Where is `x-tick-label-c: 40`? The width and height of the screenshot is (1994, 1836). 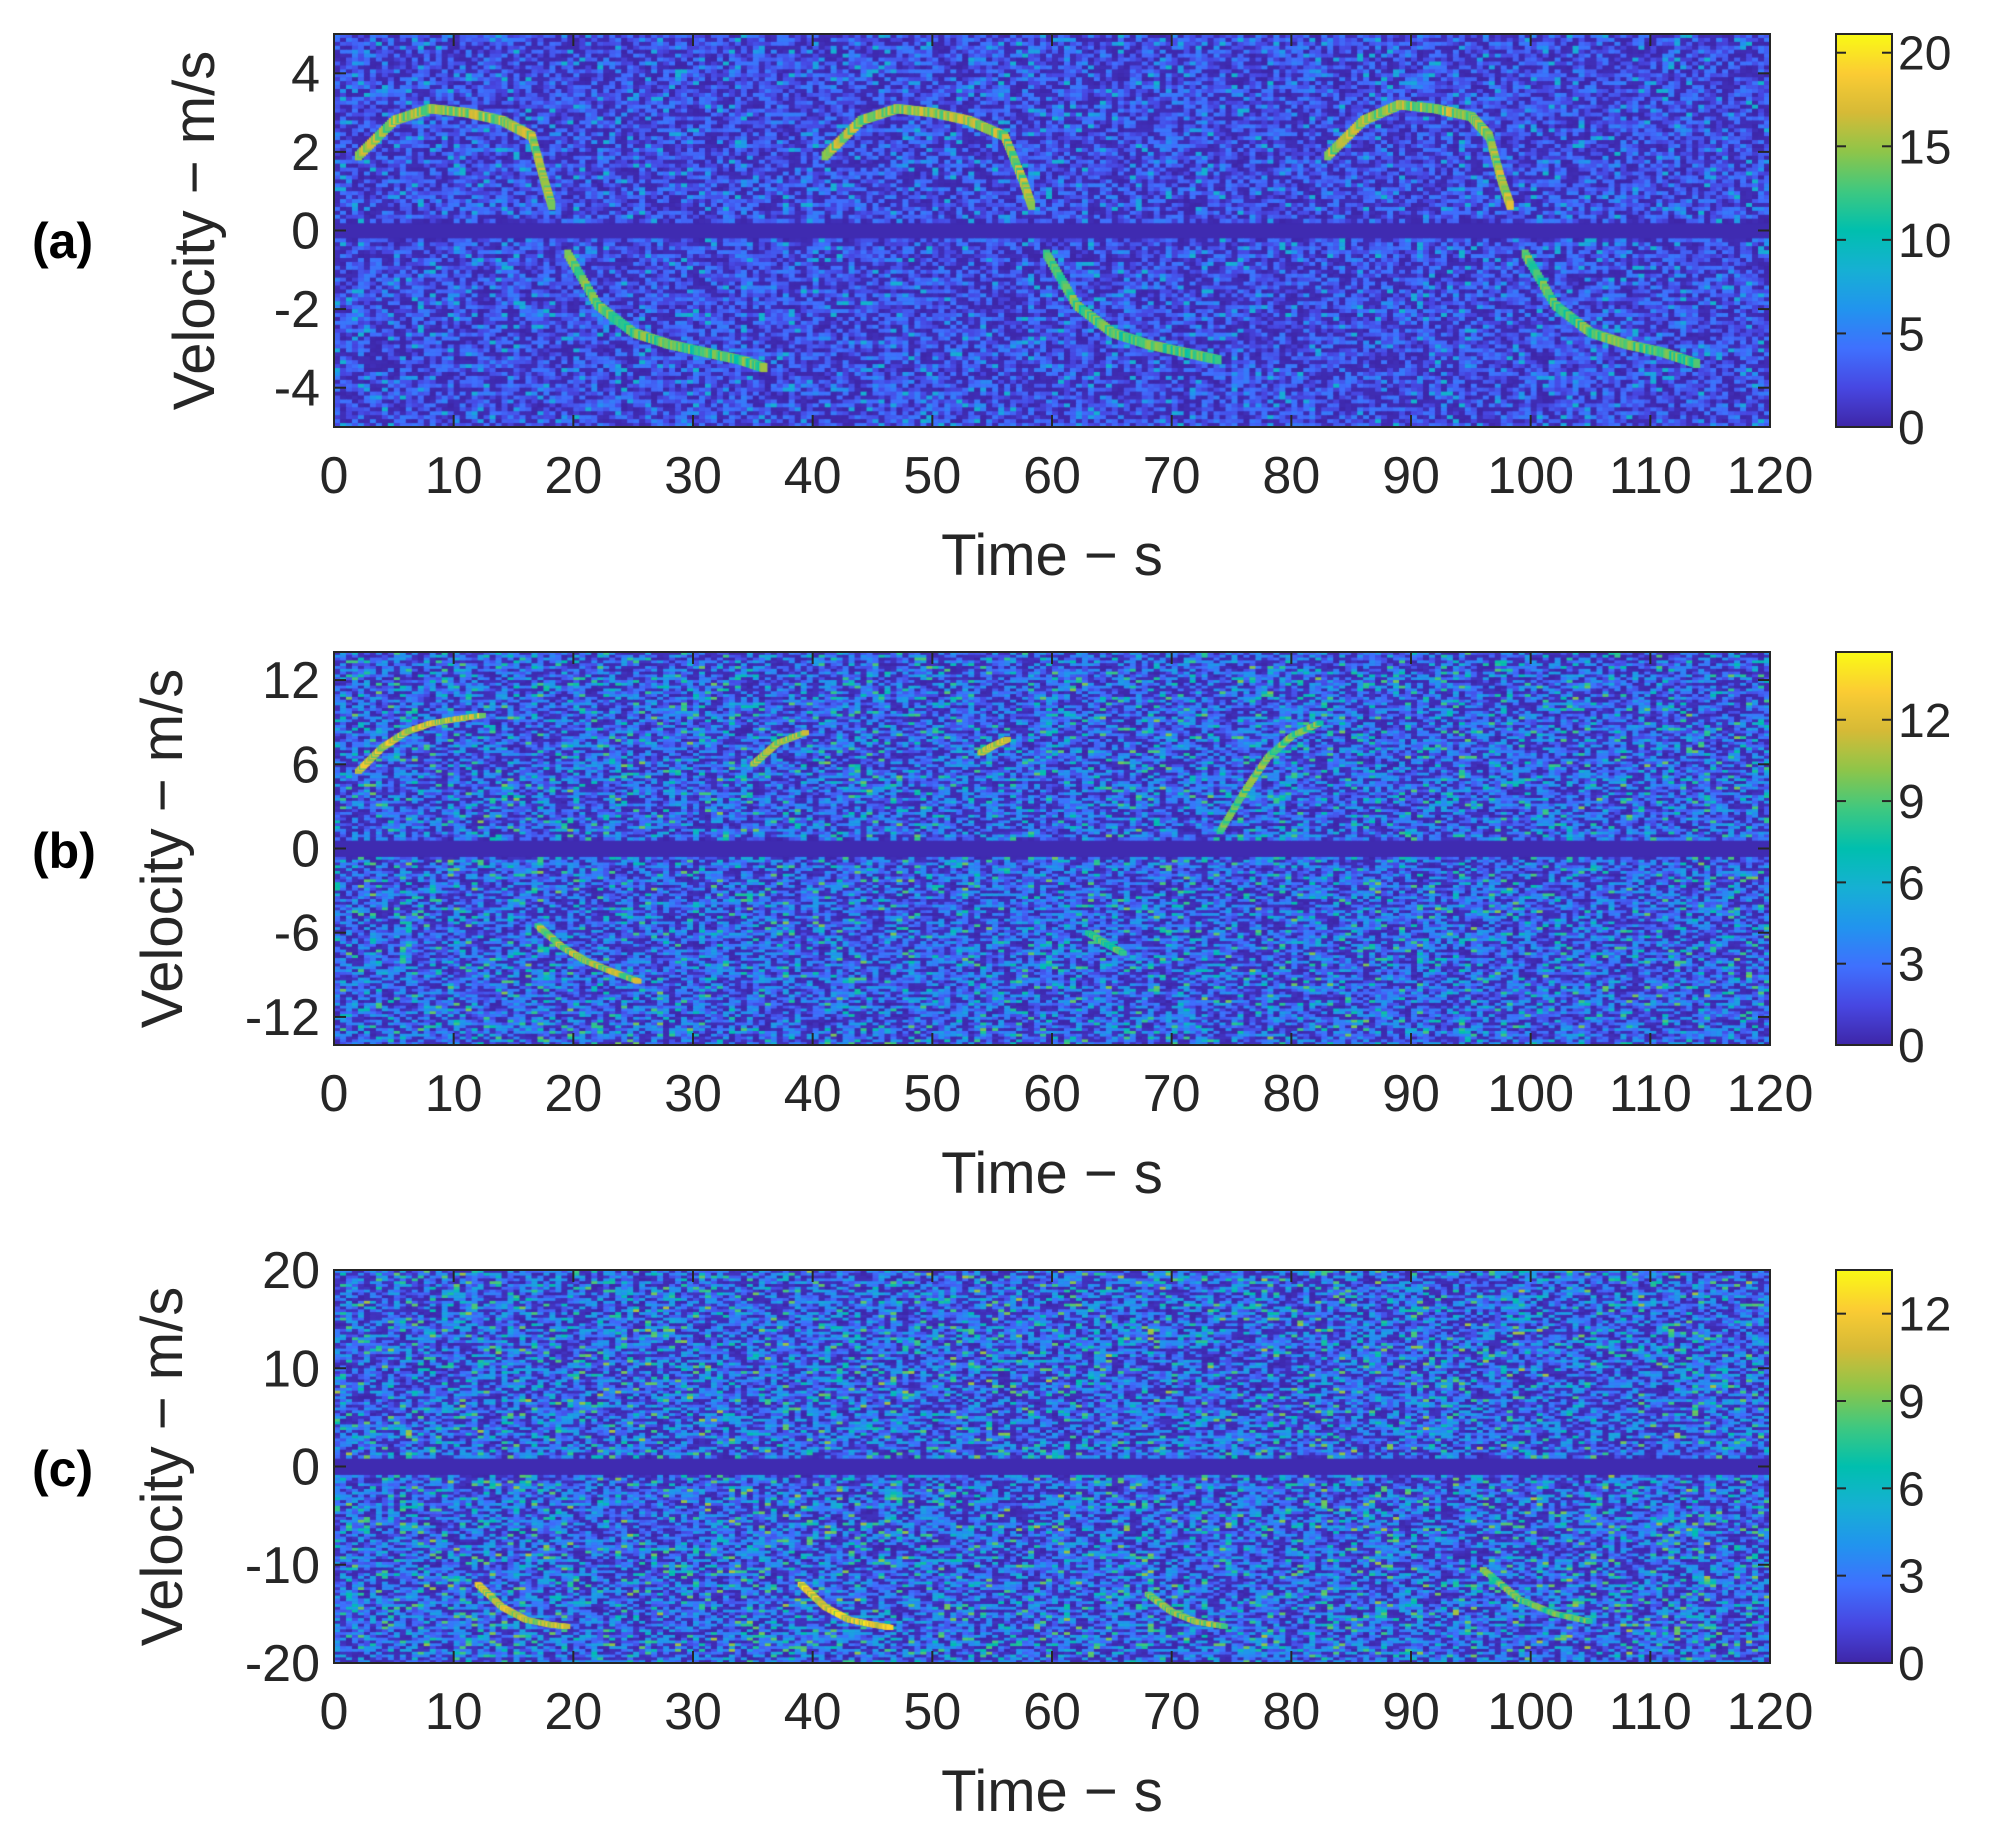
x-tick-label-c: 40 is located at coordinates (813, 1712).